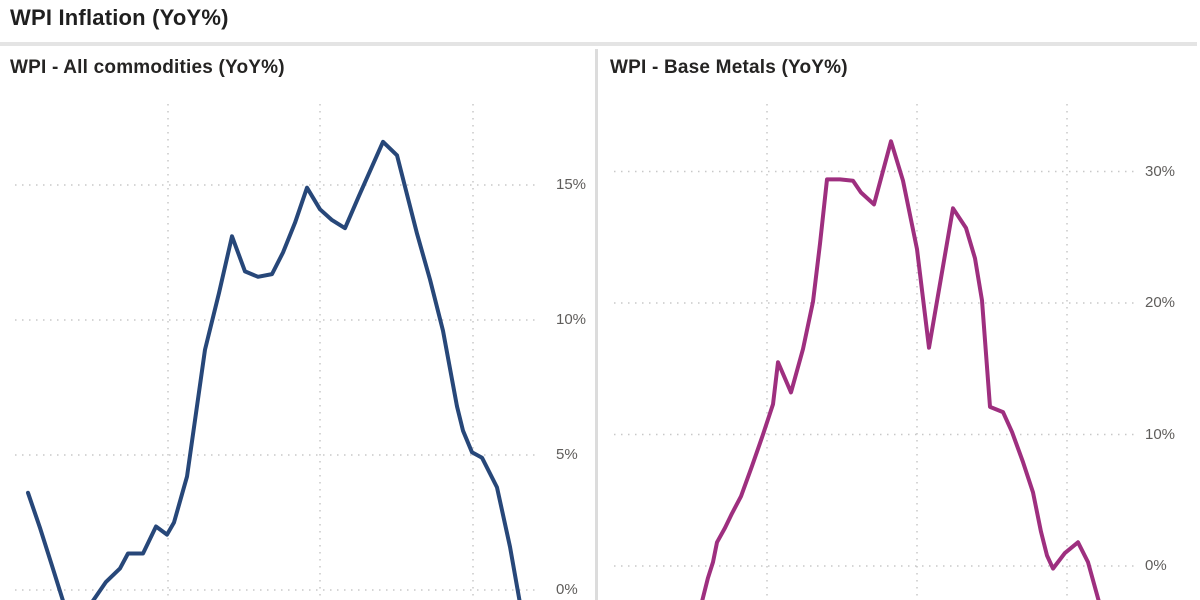  Describe the element at coordinates (119, 17) in the screenshot. I see `page-title: WPI Inflation (YoY%)` at that location.